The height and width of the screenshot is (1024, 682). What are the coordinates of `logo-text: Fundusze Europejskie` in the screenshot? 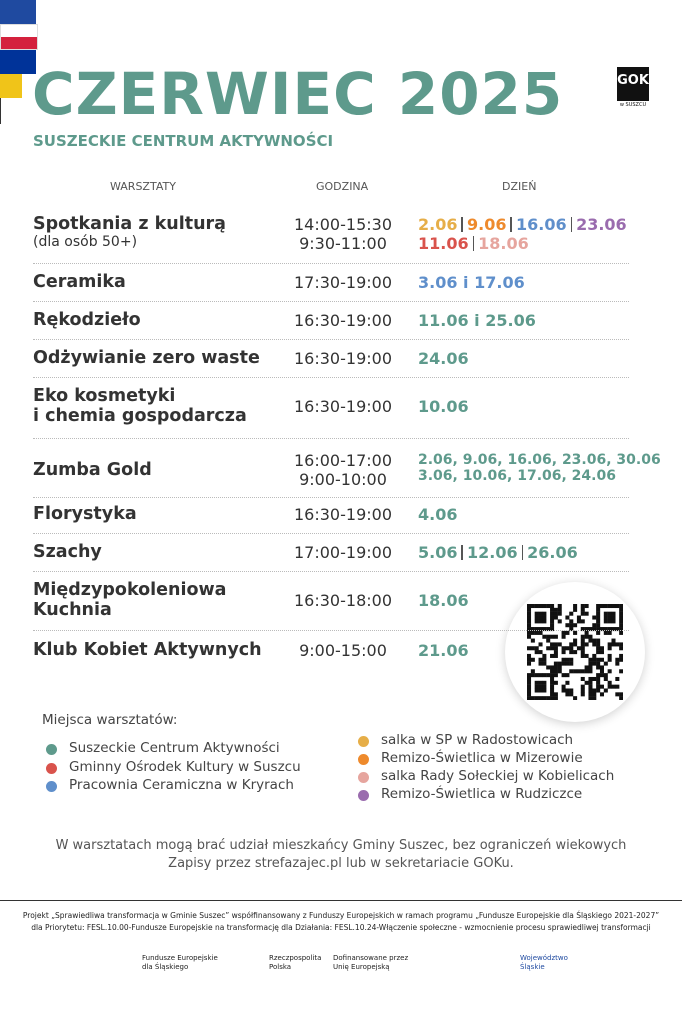 It's located at (180, 958).